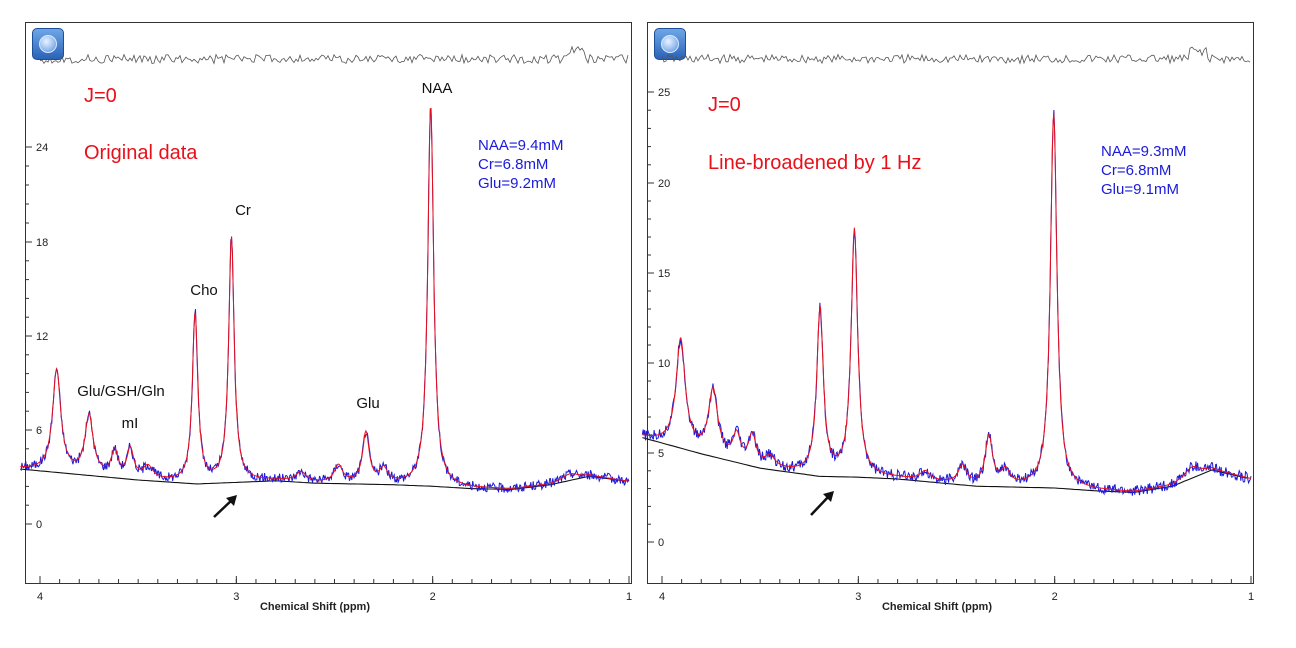 The height and width of the screenshot is (648, 1296). What do you see at coordinates (661, 454) in the screenshot?
I see `y-tick-label: 5` at bounding box center [661, 454].